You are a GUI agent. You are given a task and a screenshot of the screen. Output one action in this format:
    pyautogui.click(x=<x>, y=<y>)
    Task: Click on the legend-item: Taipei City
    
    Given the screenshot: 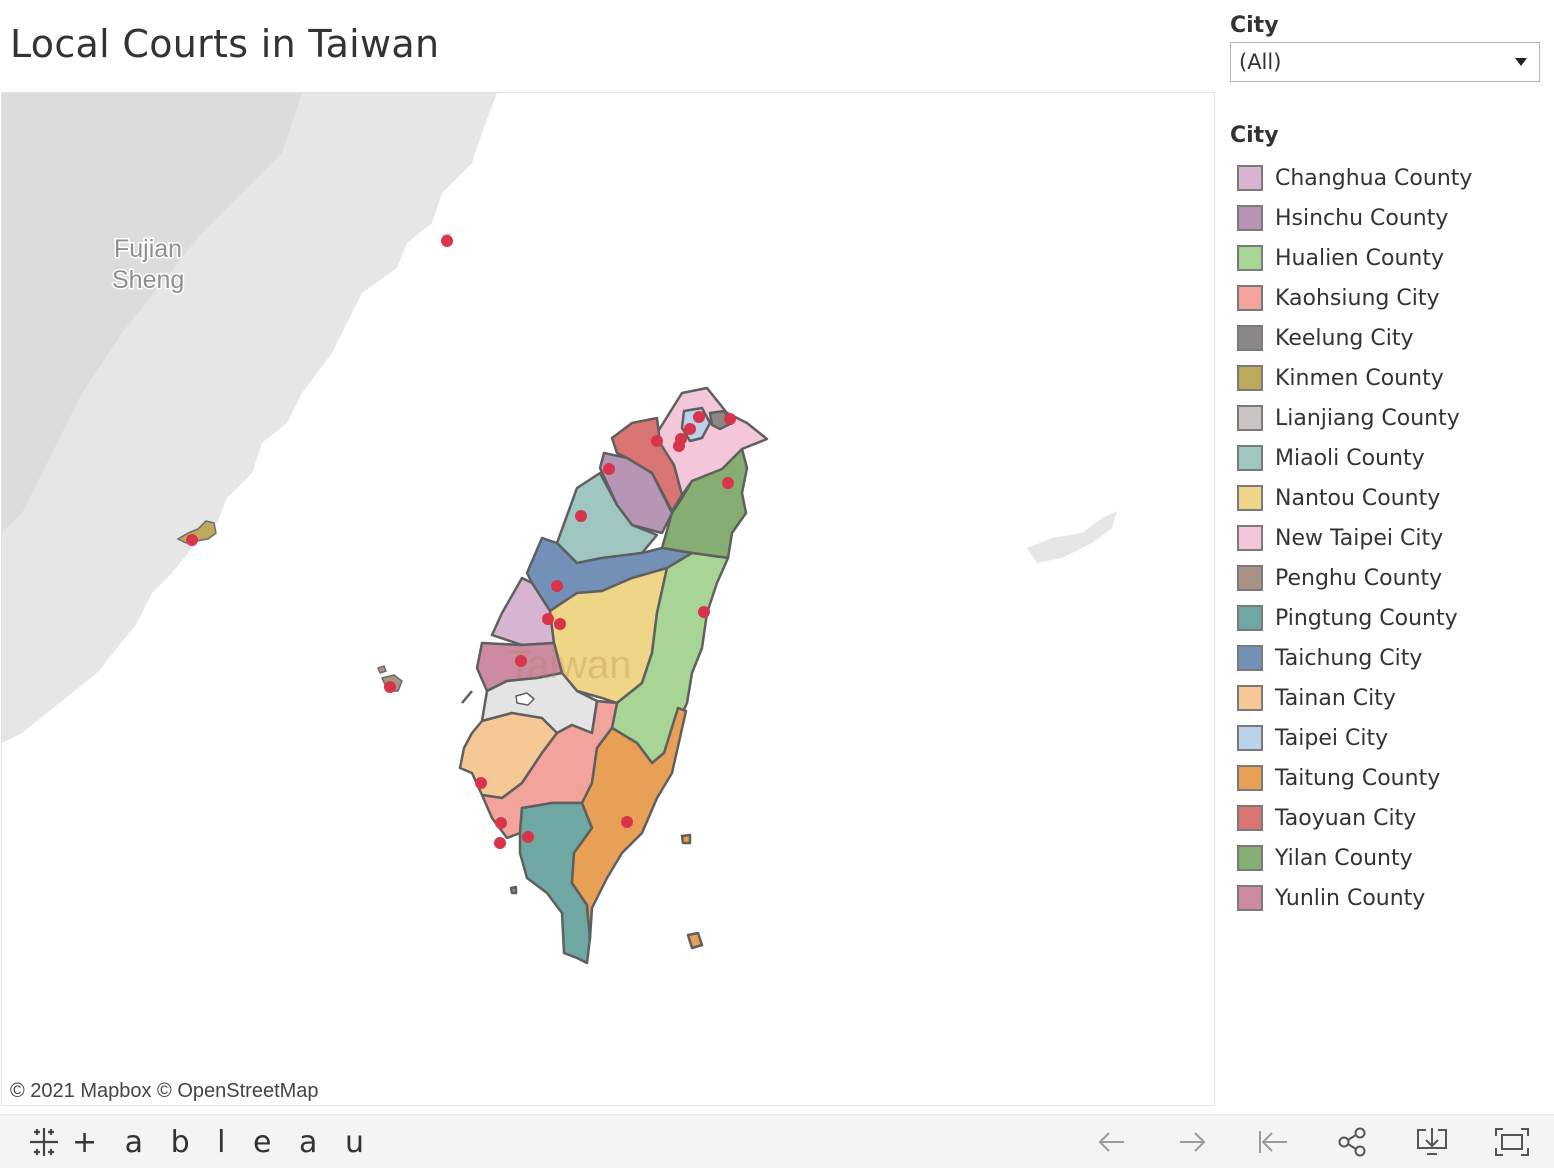 What is the action you would take?
    pyautogui.click(x=1387, y=738)
    